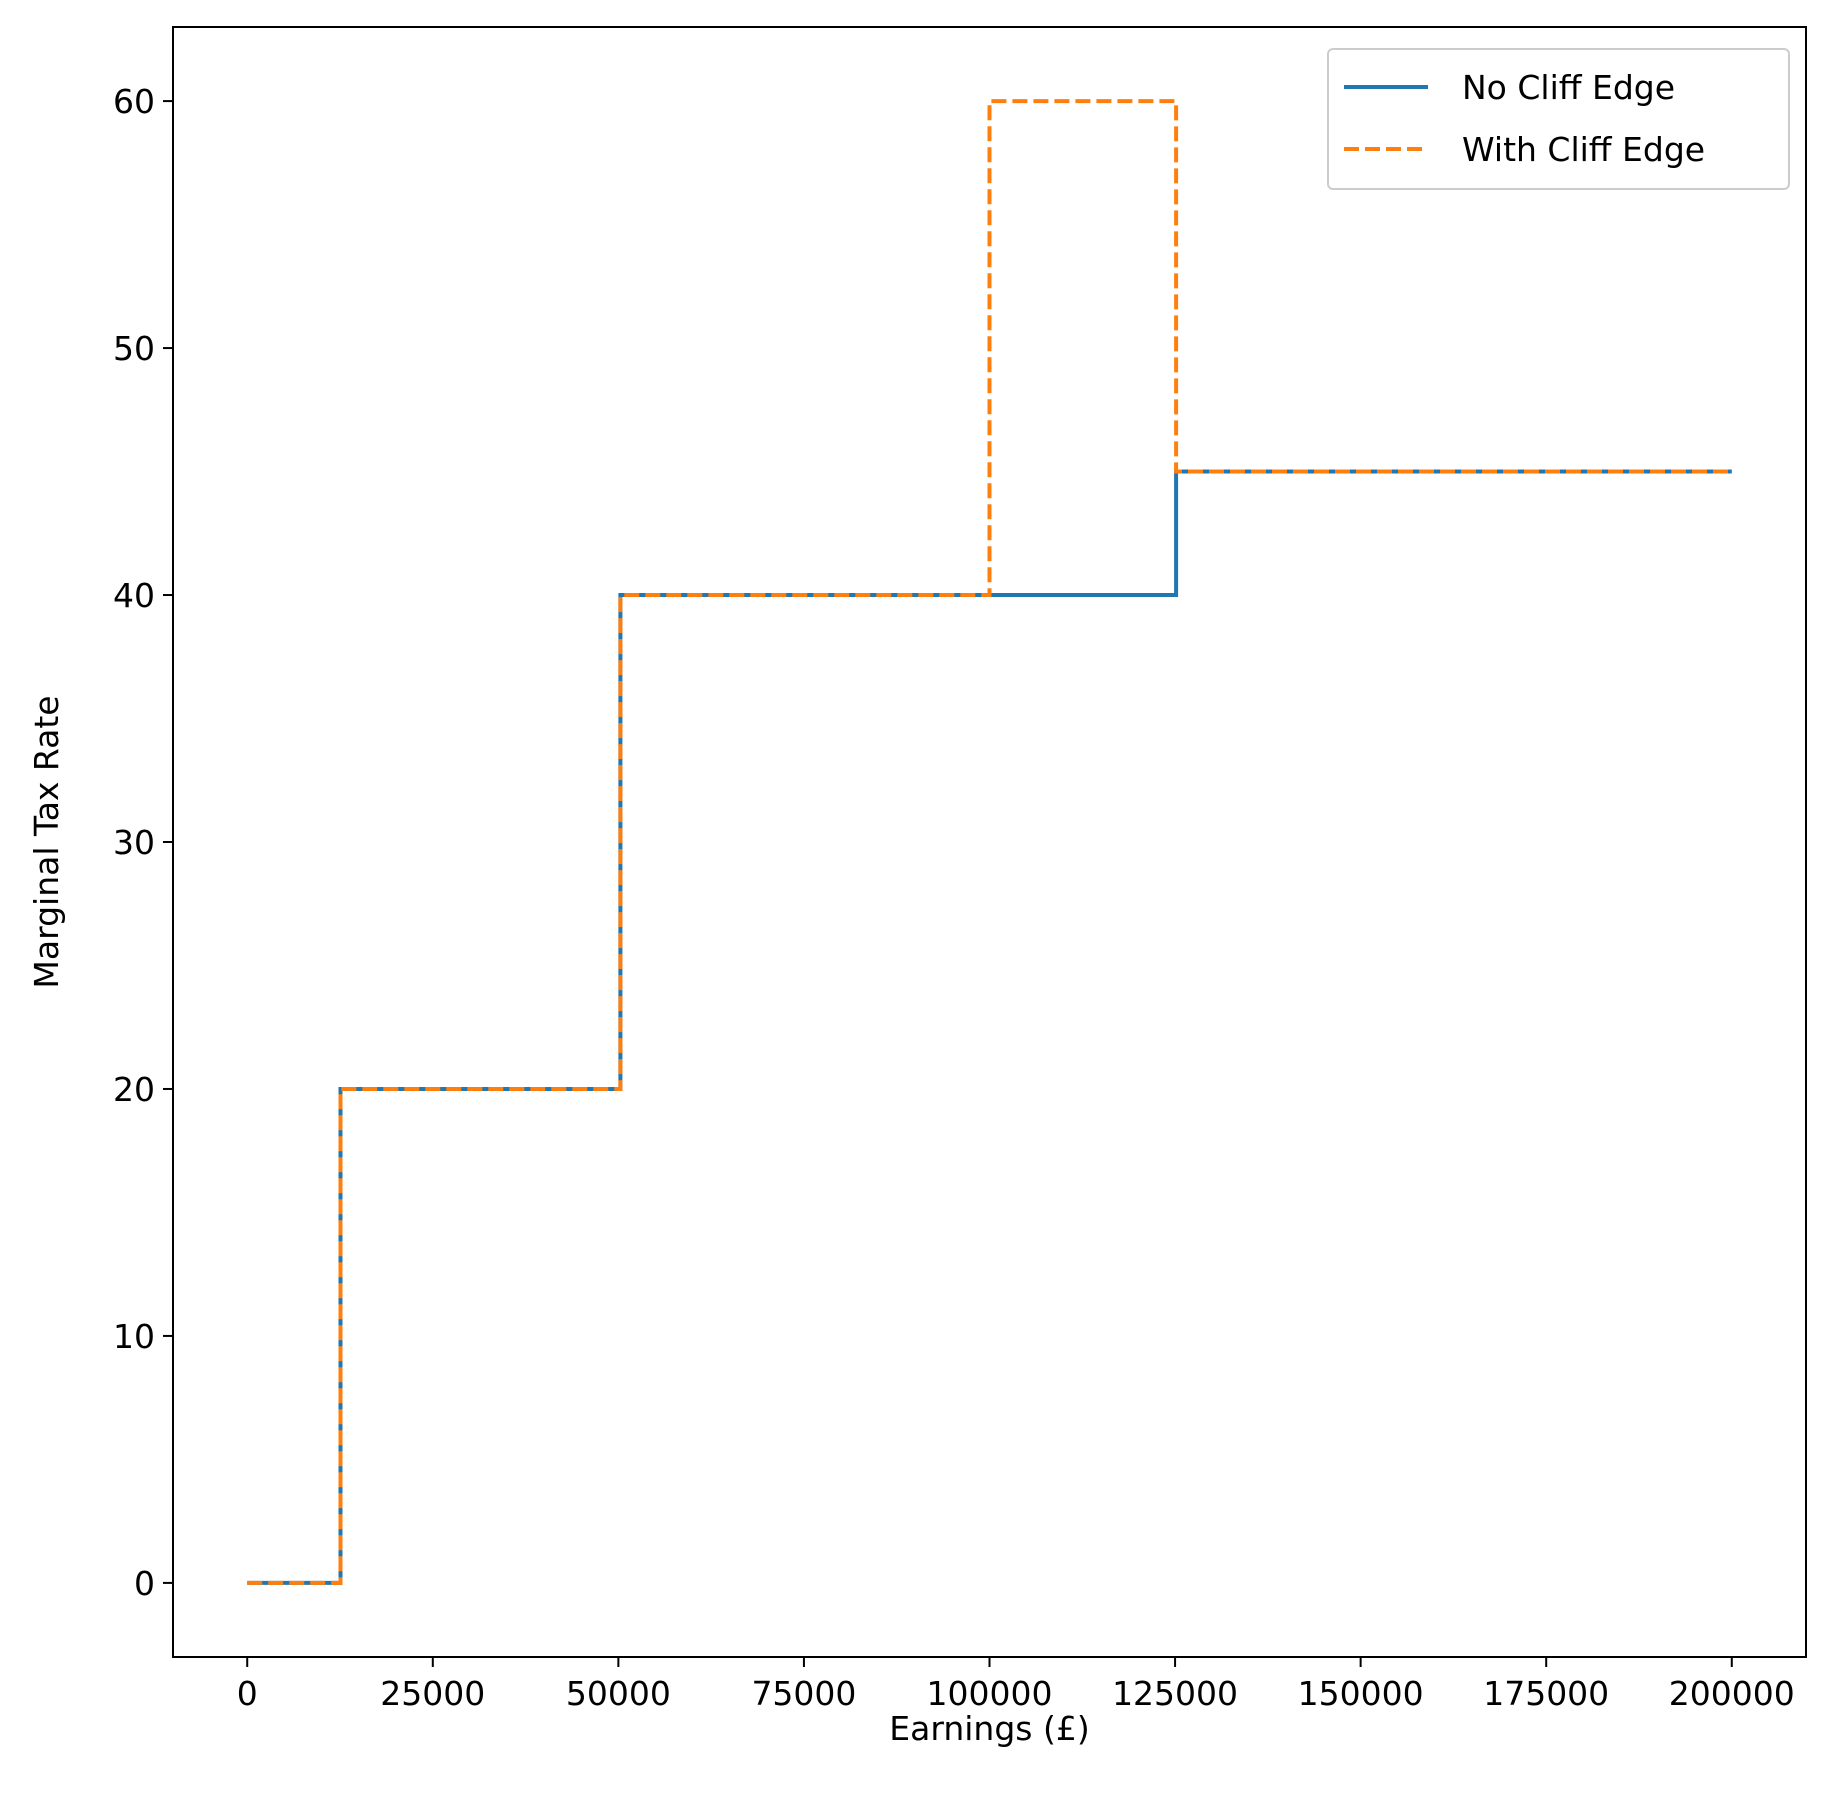  Describe the element at coordinates (144, 1583) in the screenshot. I see `y-tick-label: 0` at that location.